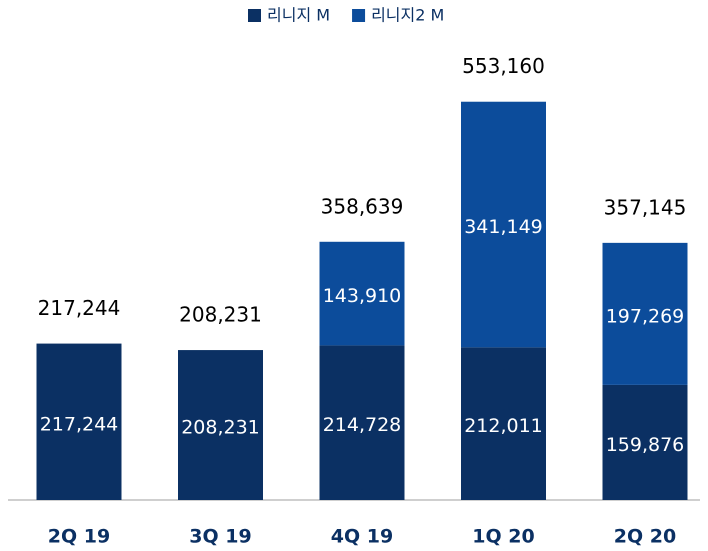 Image resolution: width=708 pixels, height=551 pixels. Describe the element at coordinates (407, 15) in the screenshot. I see `legend-label: 리니지2 M` at that location.